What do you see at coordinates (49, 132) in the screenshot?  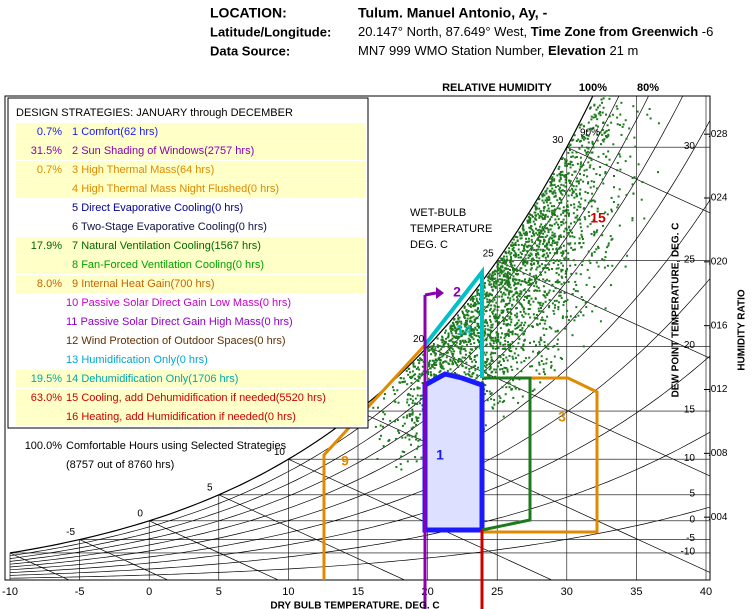 I see `strategy-percent: 0.7%` at bounding box center [49, 132].